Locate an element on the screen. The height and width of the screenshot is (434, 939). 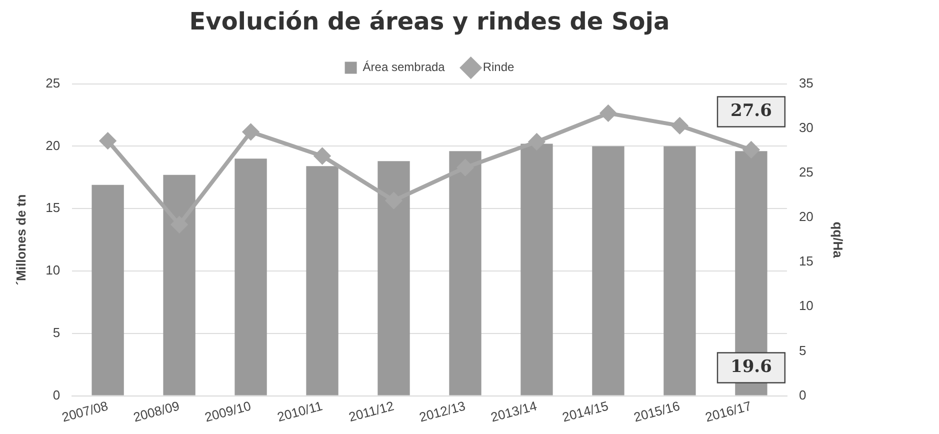
y2-tick-label: 30 is located at coordinates (806, 127).